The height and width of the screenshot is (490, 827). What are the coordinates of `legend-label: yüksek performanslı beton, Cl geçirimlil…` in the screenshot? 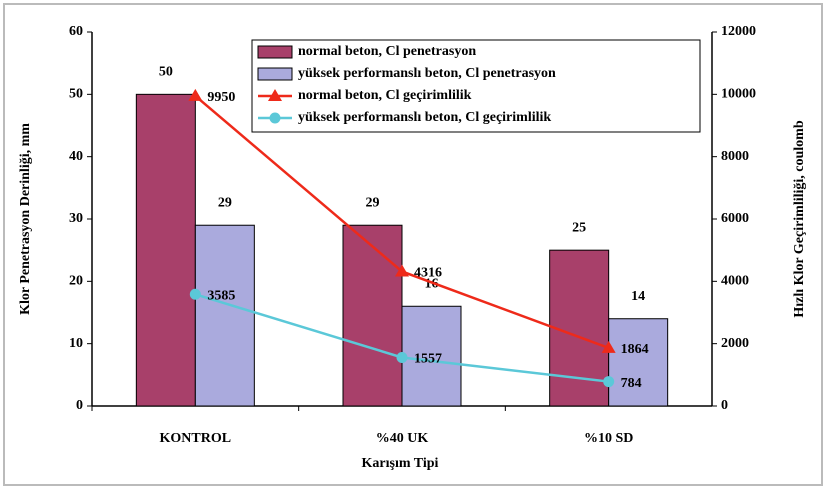 It's located at (424, 117).